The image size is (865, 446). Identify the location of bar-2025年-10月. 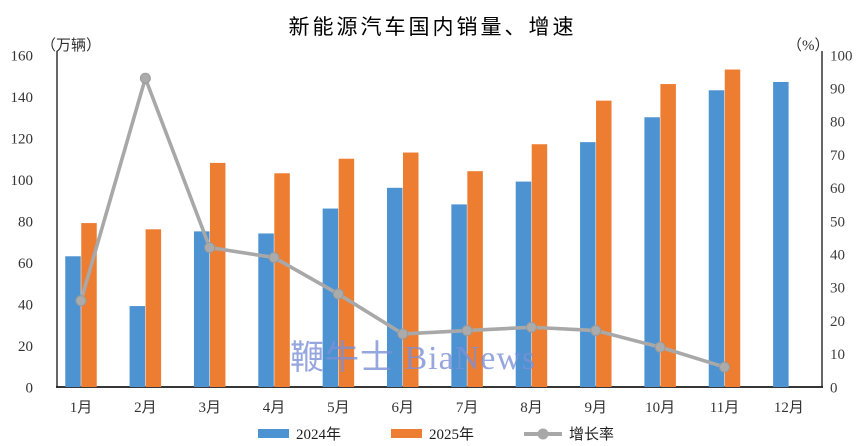
(668, 236).